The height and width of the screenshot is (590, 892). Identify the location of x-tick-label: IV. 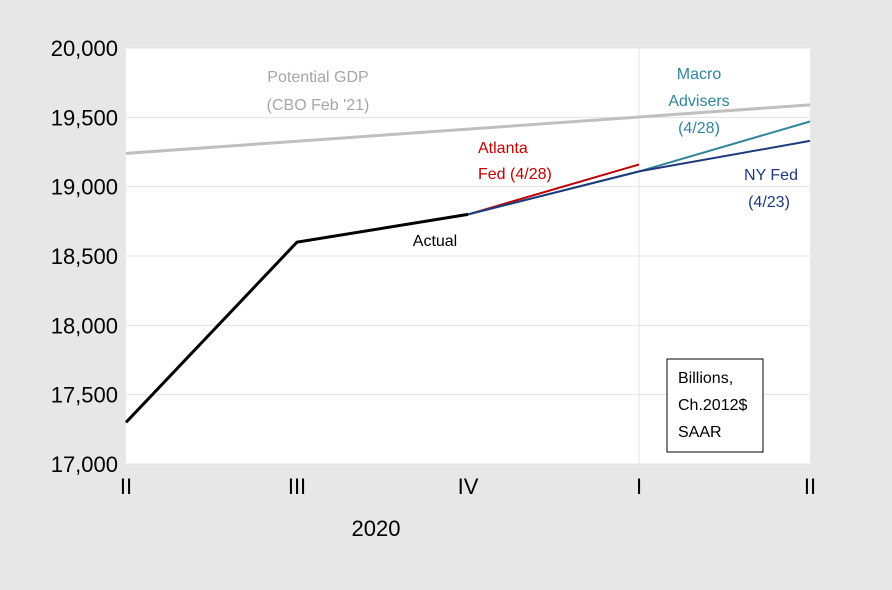
(468, 486).